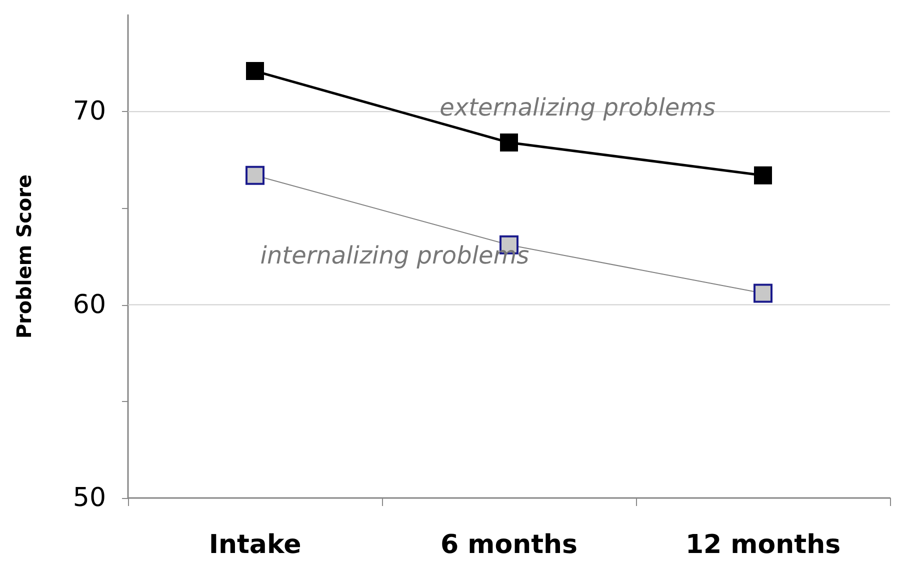  I want to click on y-axis-title: Problem Score, so click(24, 256).